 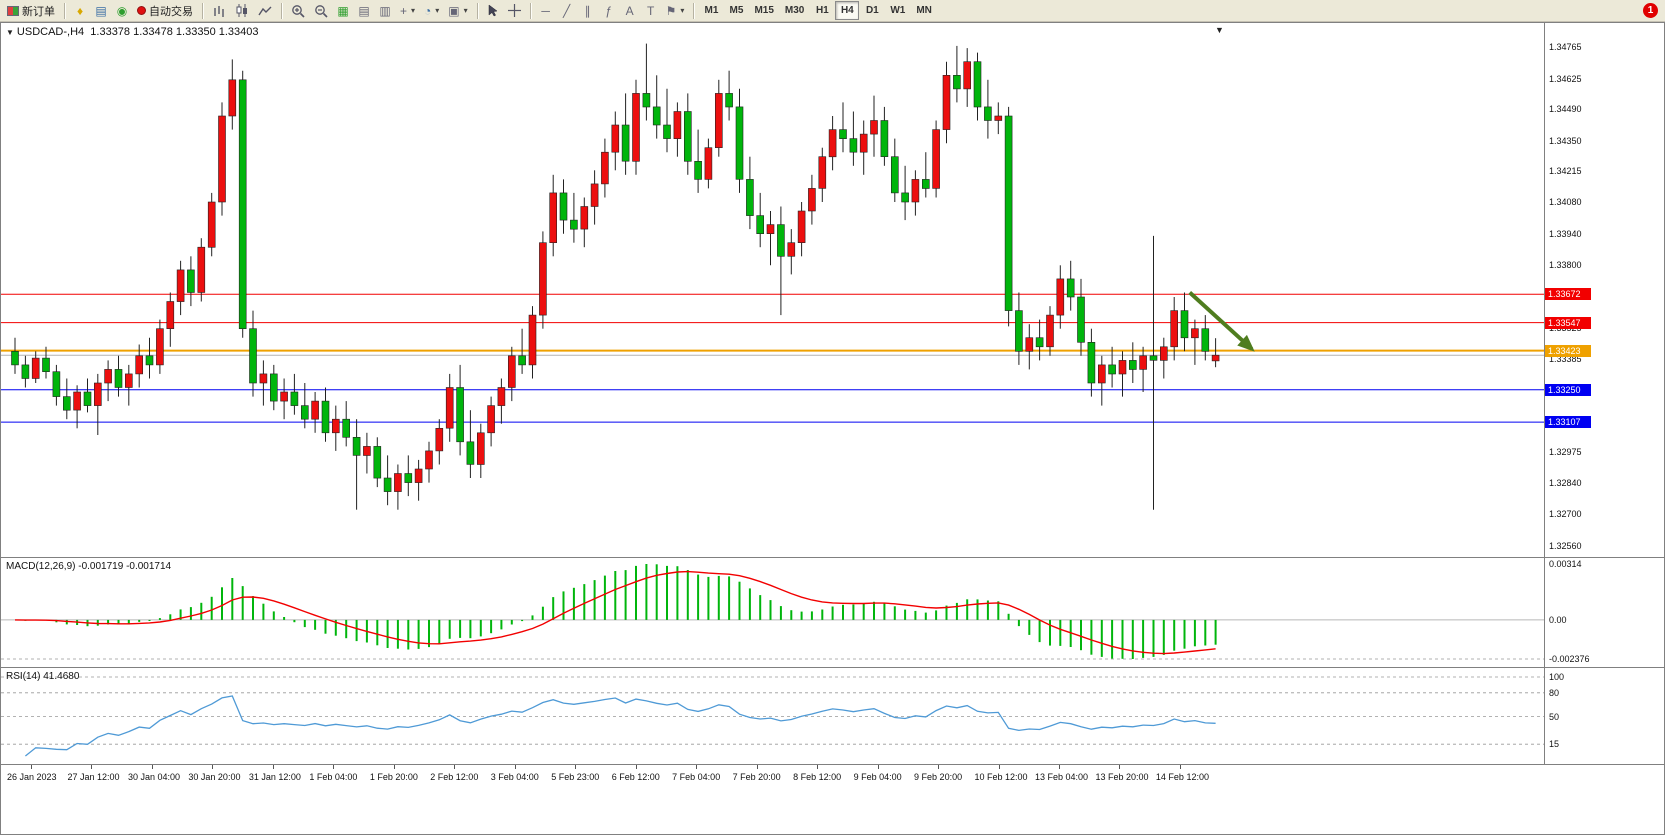 I want to click on new-order-button: 新订单, so click(x=31, y=10).